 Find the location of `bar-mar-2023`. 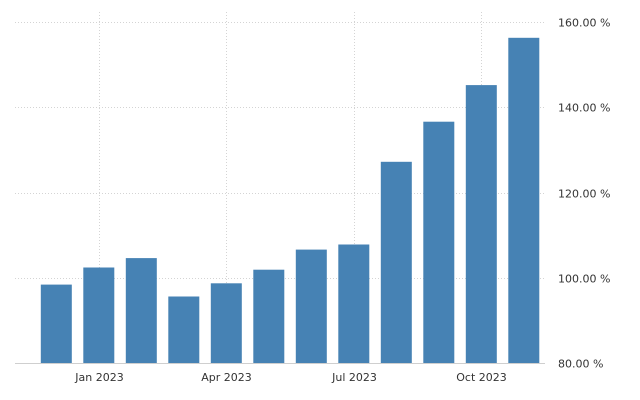

bar-mar-2023 is located at coordinates (184, 329).